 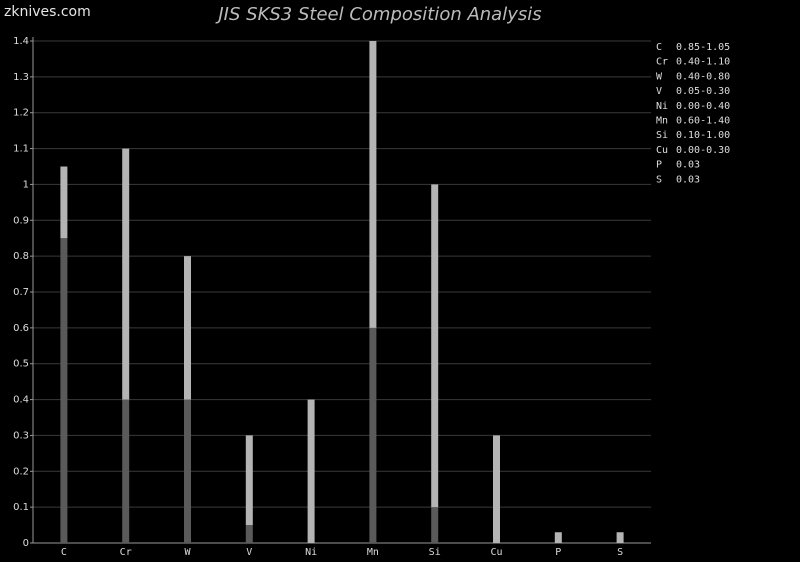 I want to click on legend-element: W, so click(x=659, y=76).